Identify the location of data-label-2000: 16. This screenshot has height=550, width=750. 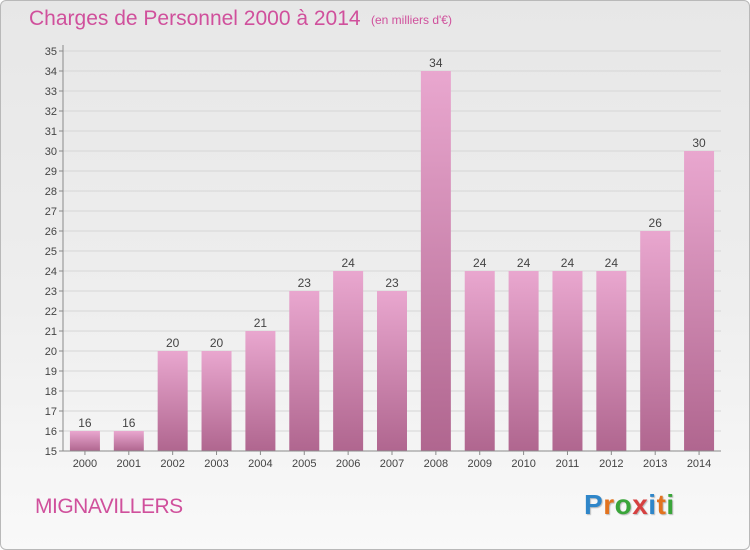
(85, 423).